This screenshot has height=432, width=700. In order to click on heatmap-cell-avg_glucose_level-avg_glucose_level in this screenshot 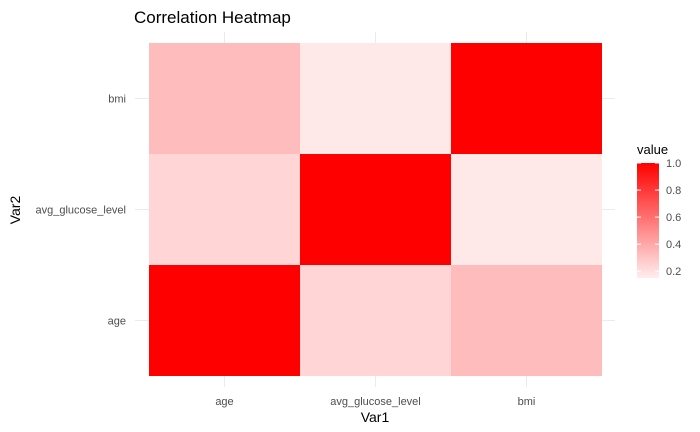, I will do `click(375, 209)`.